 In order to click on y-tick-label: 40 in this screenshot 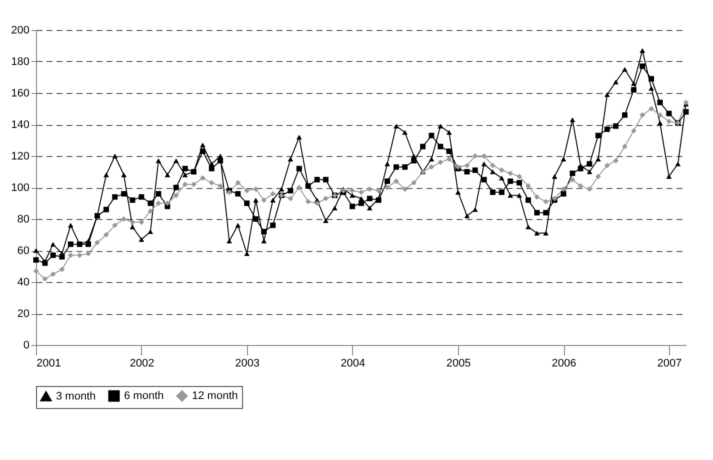, I will do `click(23, 282)`.